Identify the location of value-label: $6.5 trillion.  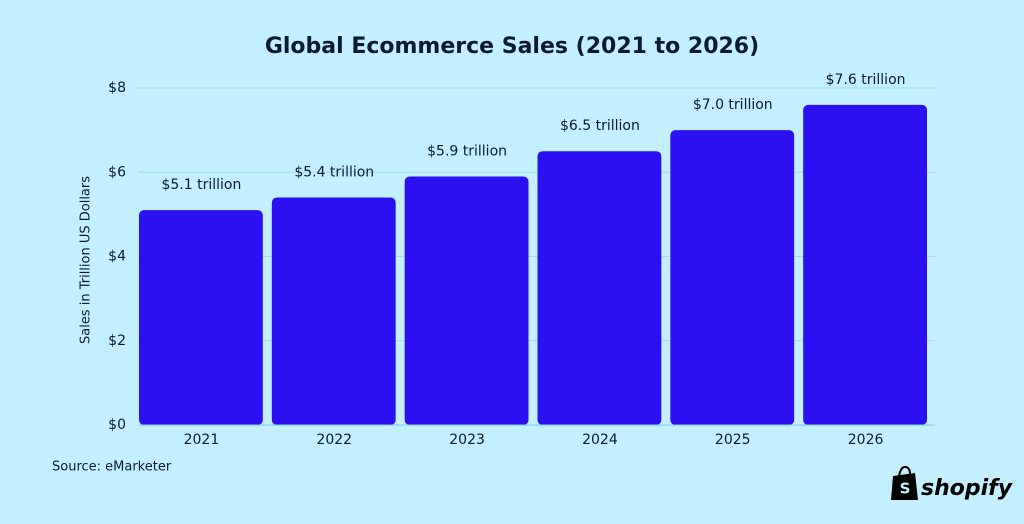
(600, 126).